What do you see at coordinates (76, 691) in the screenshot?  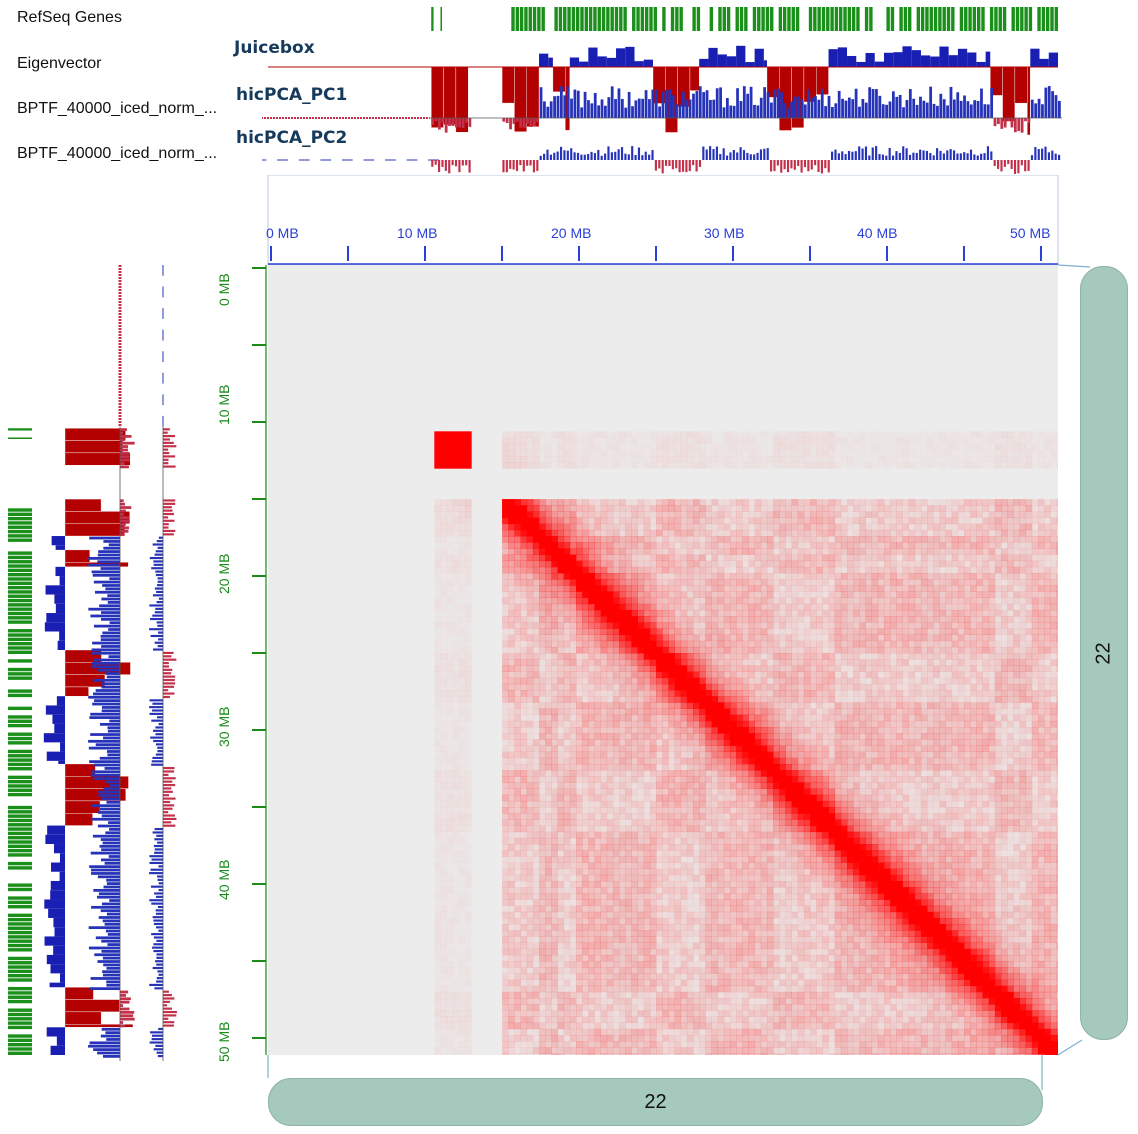 I see `eigenvector-negative-bar-vertical` at bounding box center [76, 691].